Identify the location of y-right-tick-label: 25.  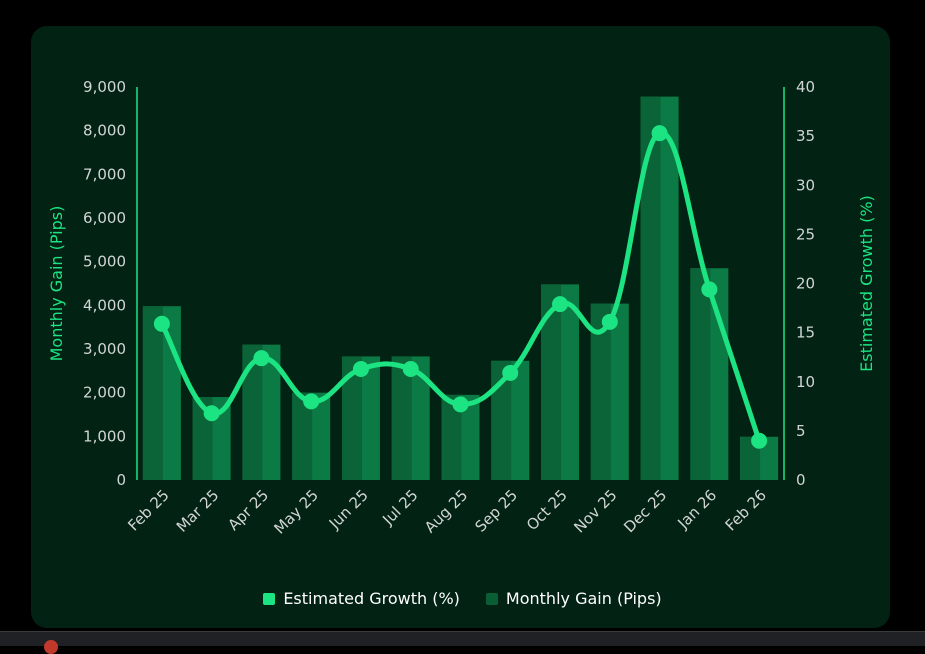
(805, 234).